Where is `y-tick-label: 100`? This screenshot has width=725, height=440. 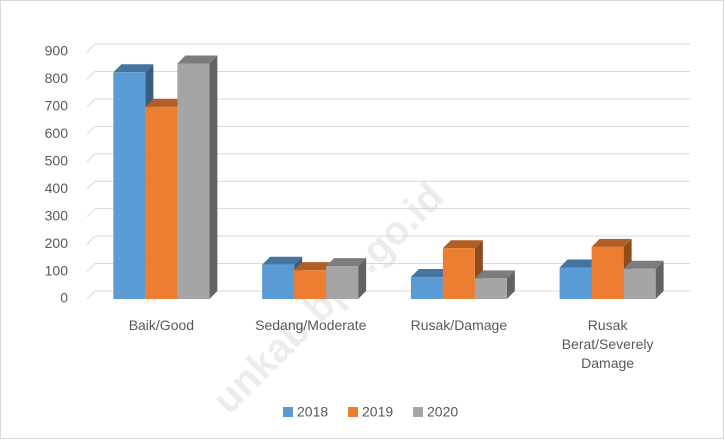
y-tick-label: 100 is located at coordinates (57, 270).